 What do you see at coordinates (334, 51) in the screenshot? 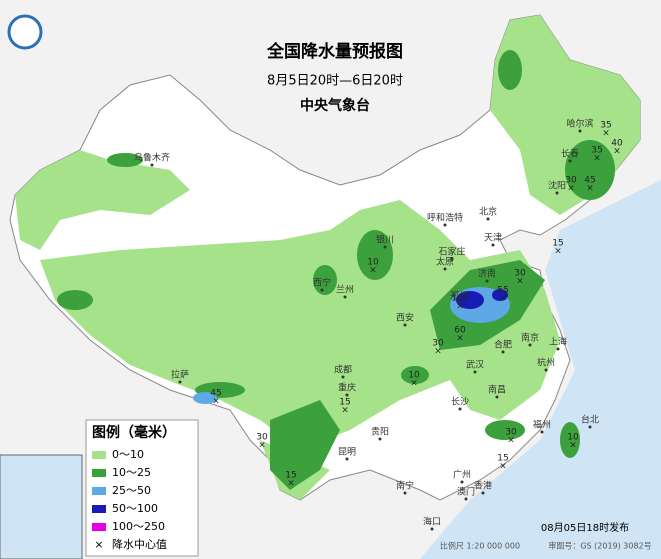
I see `title: 全国降水量预报图` at bounding box center [334, 51].